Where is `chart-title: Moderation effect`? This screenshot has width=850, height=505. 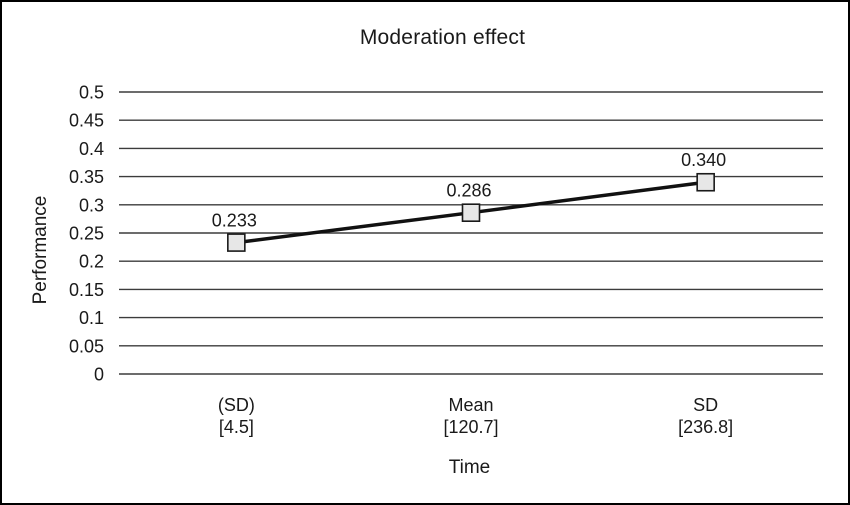 chart-title: Moderation effect is located at coordinates (442, 37).